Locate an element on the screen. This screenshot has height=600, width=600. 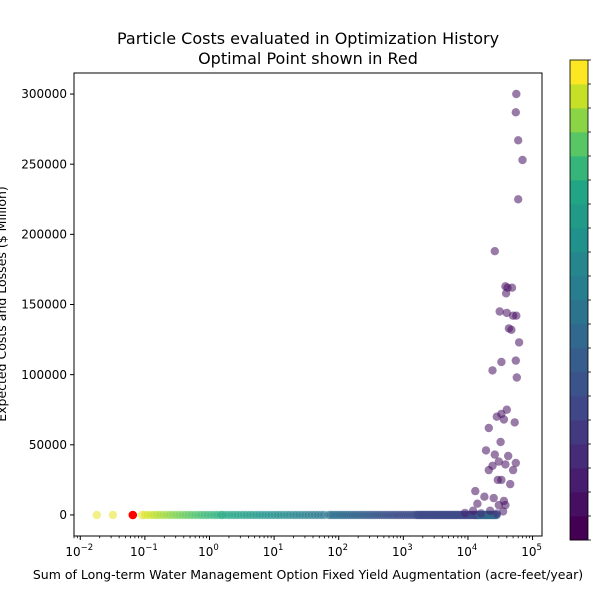
x-tick-label: 10³ is located at coordinates (402, 551).